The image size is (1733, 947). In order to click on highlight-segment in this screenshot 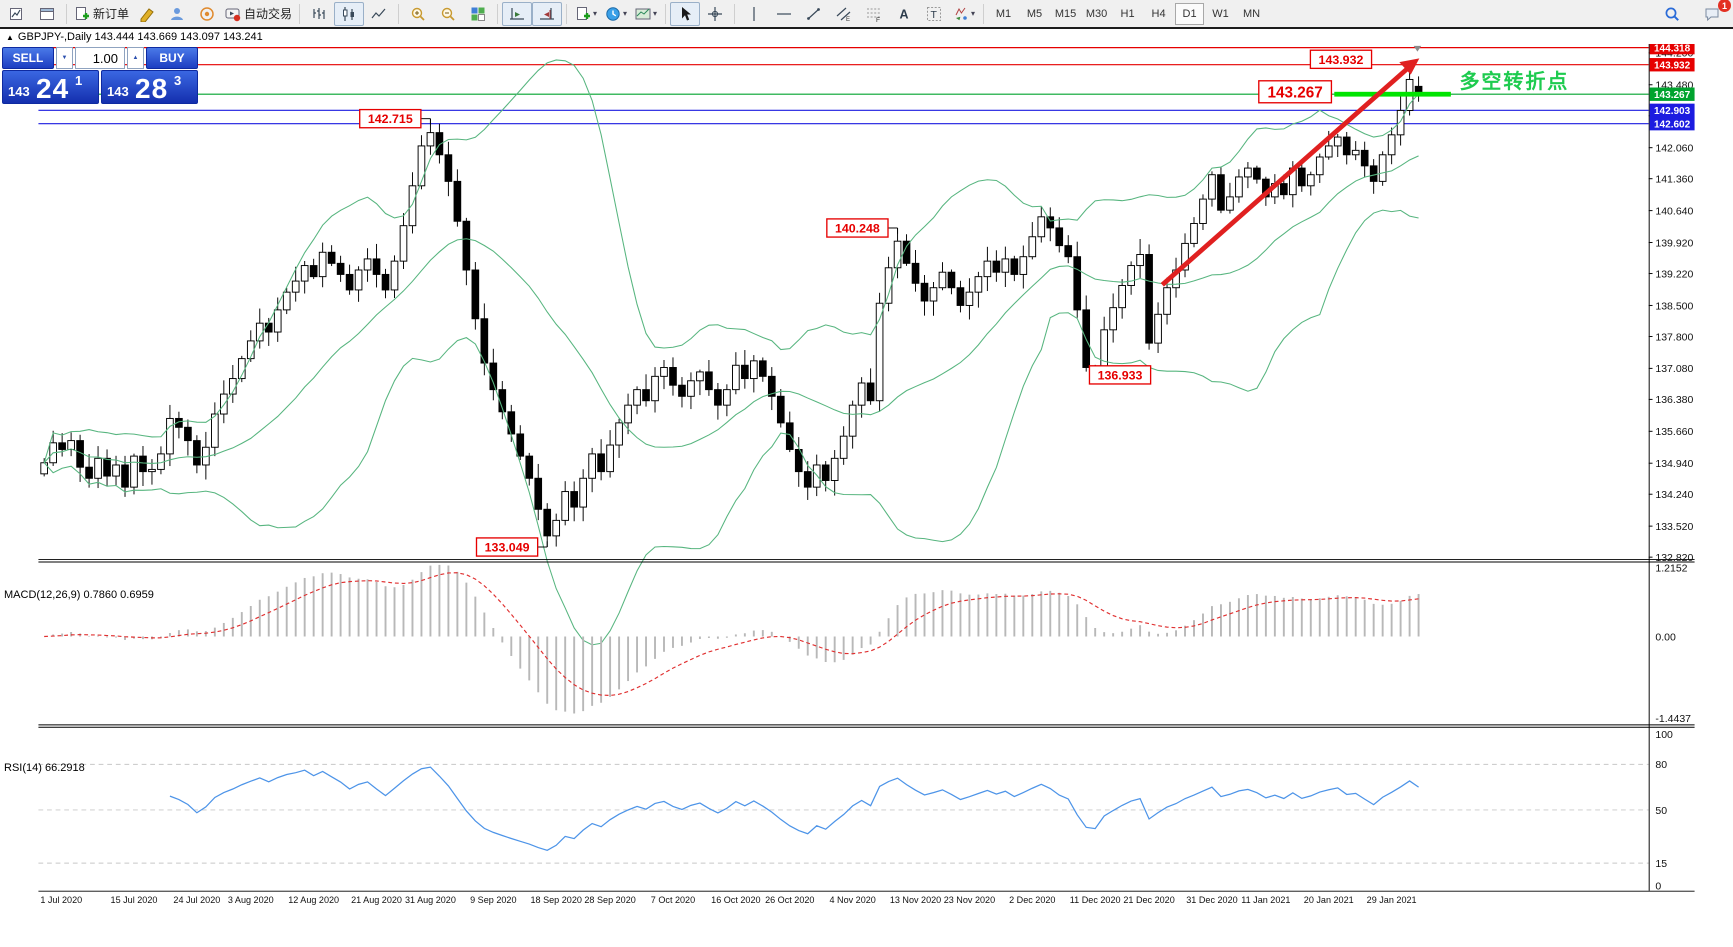, I will do `click(1392, 94)`.